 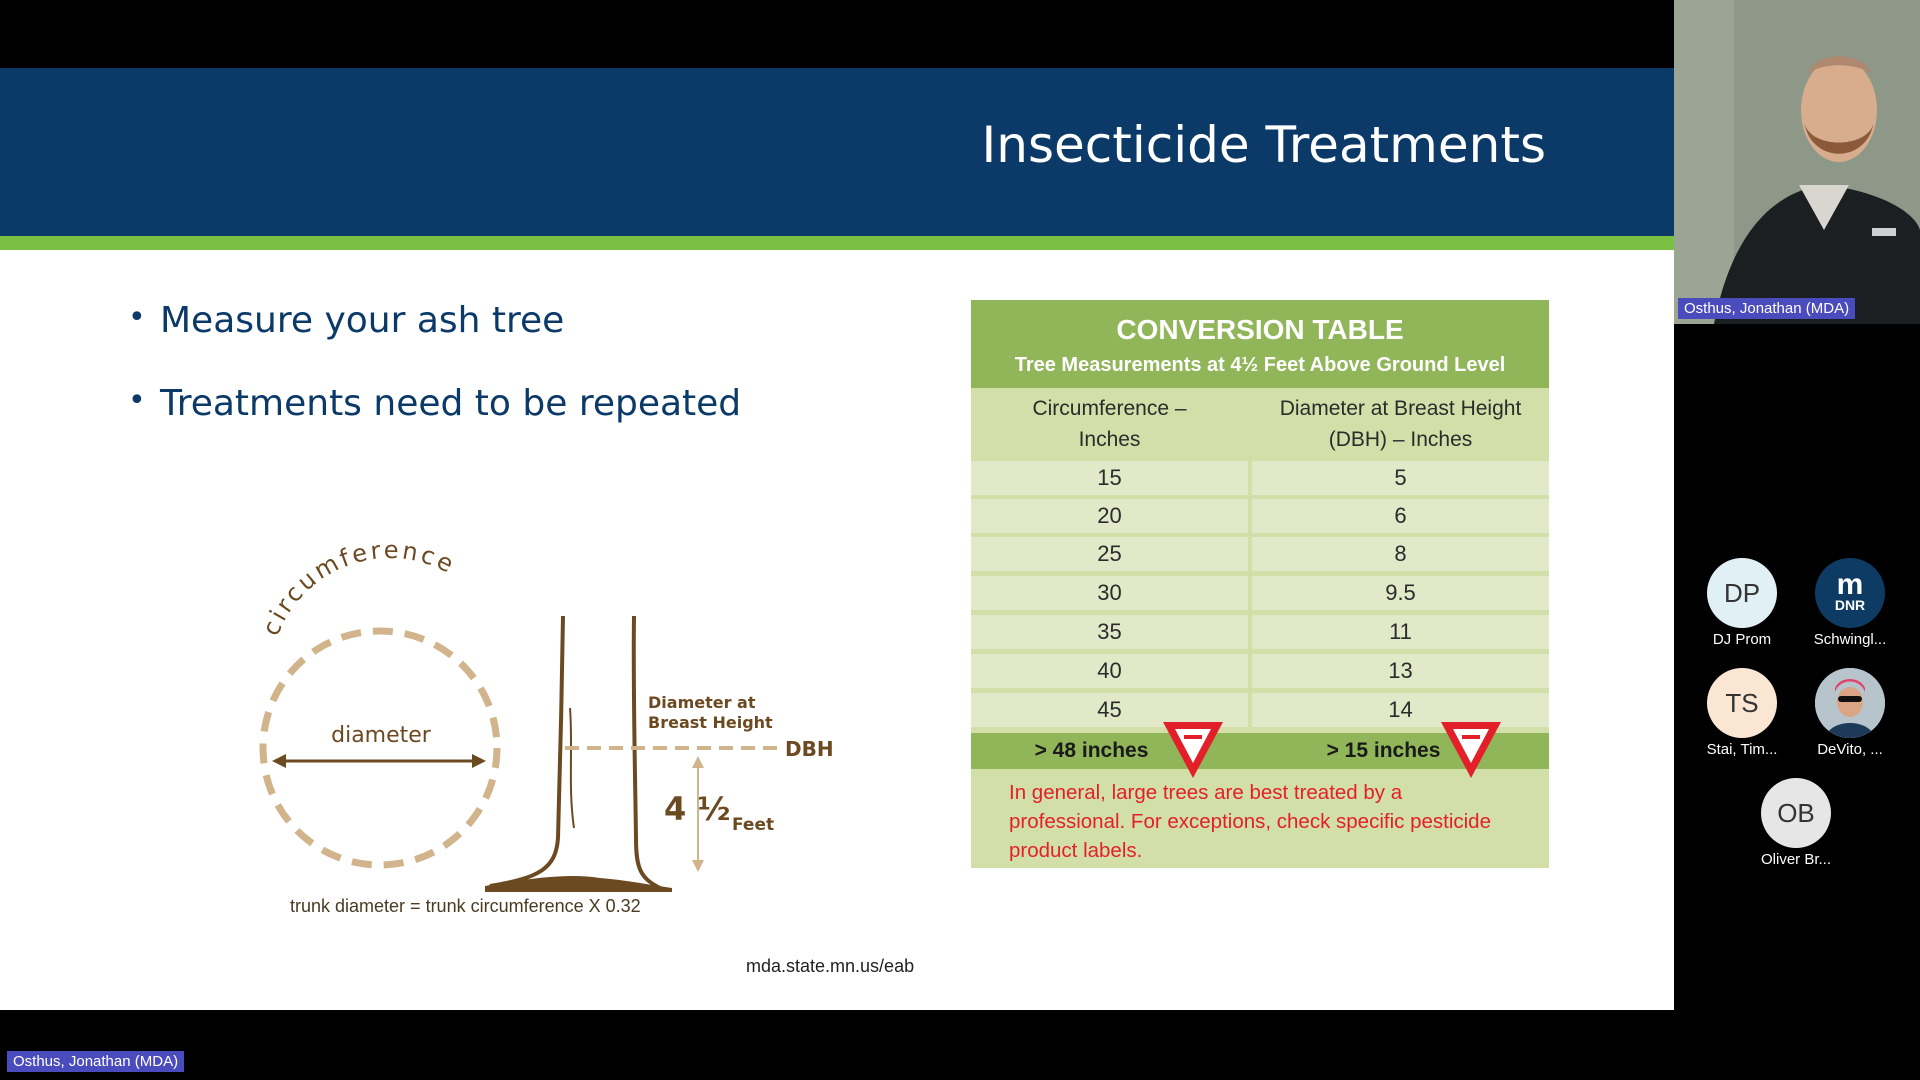 I want to click on table-row: 45 14, so click(x=1260, y=710).